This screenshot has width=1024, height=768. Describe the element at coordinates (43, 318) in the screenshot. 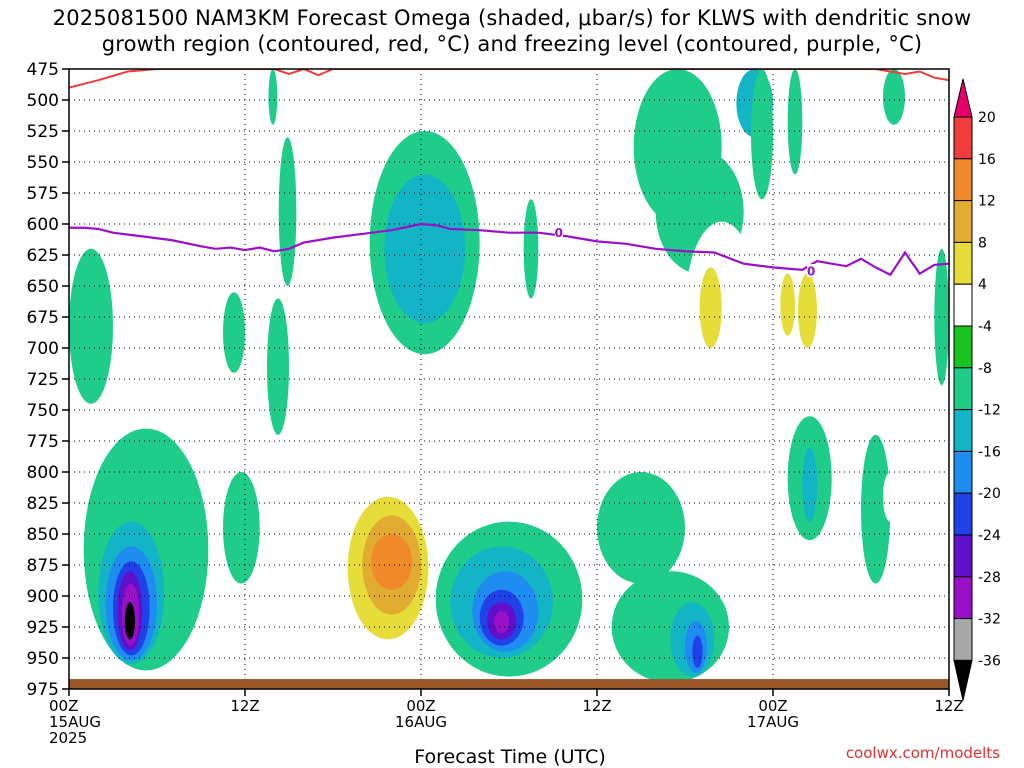

I see `y-tick-label-8: 675` at that location.